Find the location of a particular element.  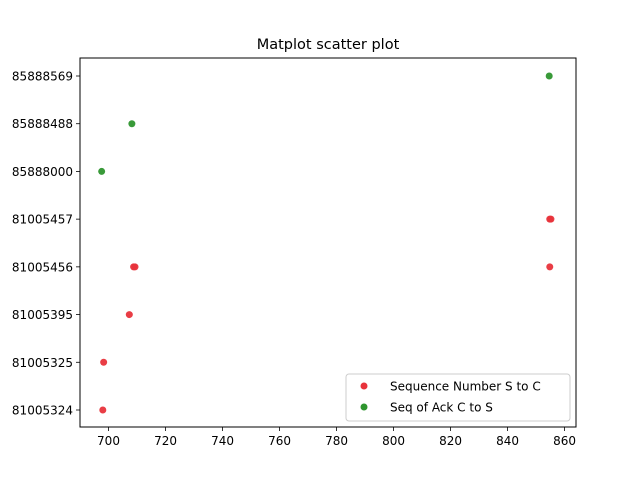

legend-label: Seq of Ack C to S is located at coordinates (441, 408).